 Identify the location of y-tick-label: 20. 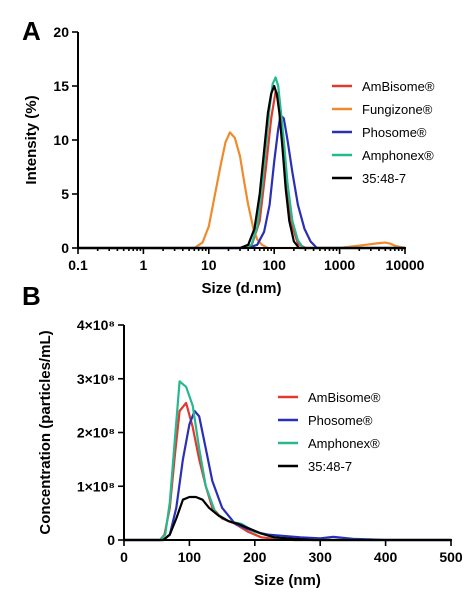
(61, 32).